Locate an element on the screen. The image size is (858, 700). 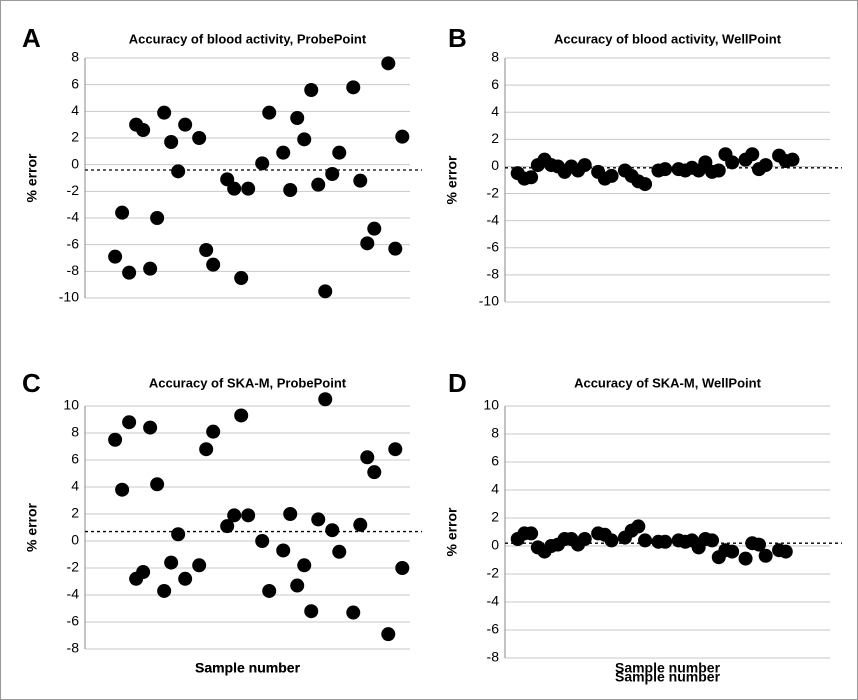
panel-label: A is located at coordinates (31, 38).